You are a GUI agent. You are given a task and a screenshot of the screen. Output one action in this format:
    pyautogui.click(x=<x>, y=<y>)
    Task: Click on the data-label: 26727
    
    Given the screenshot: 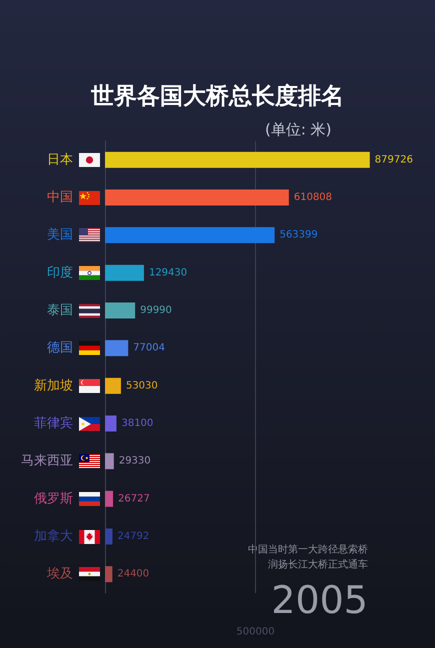 What is the action you would take?
    pyautogui.click(x=134, y=498)
    